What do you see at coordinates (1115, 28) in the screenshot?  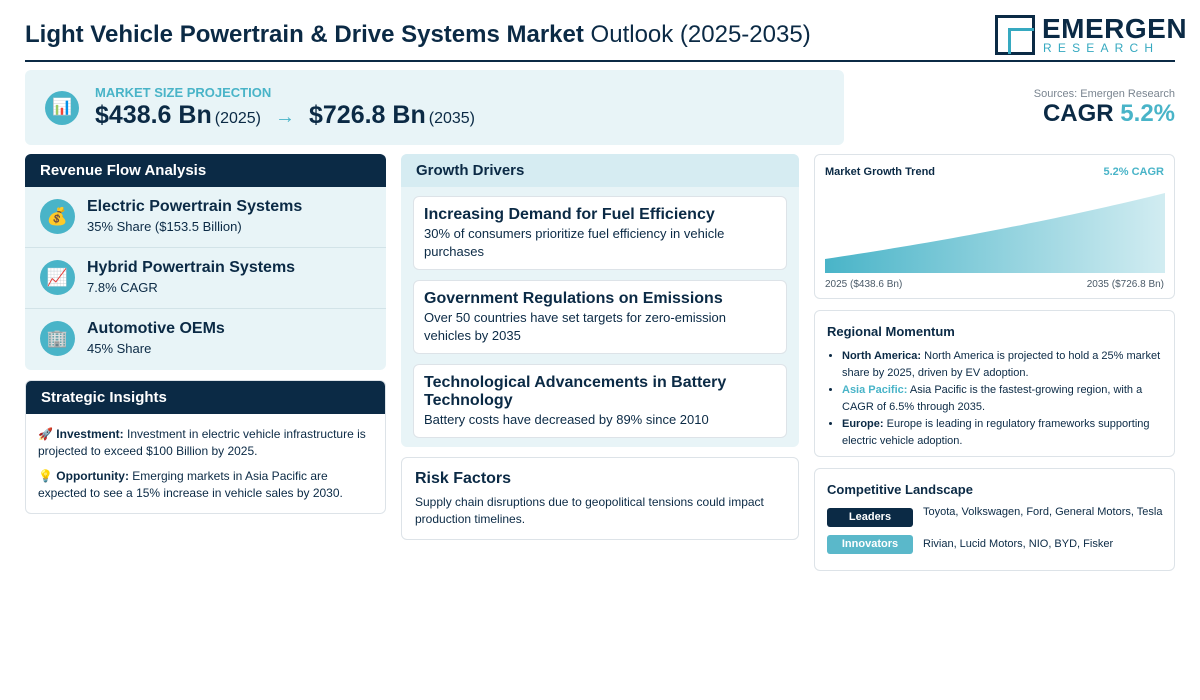 I see `logo-name: EMERGEN` at bounding box center [1115, 28].